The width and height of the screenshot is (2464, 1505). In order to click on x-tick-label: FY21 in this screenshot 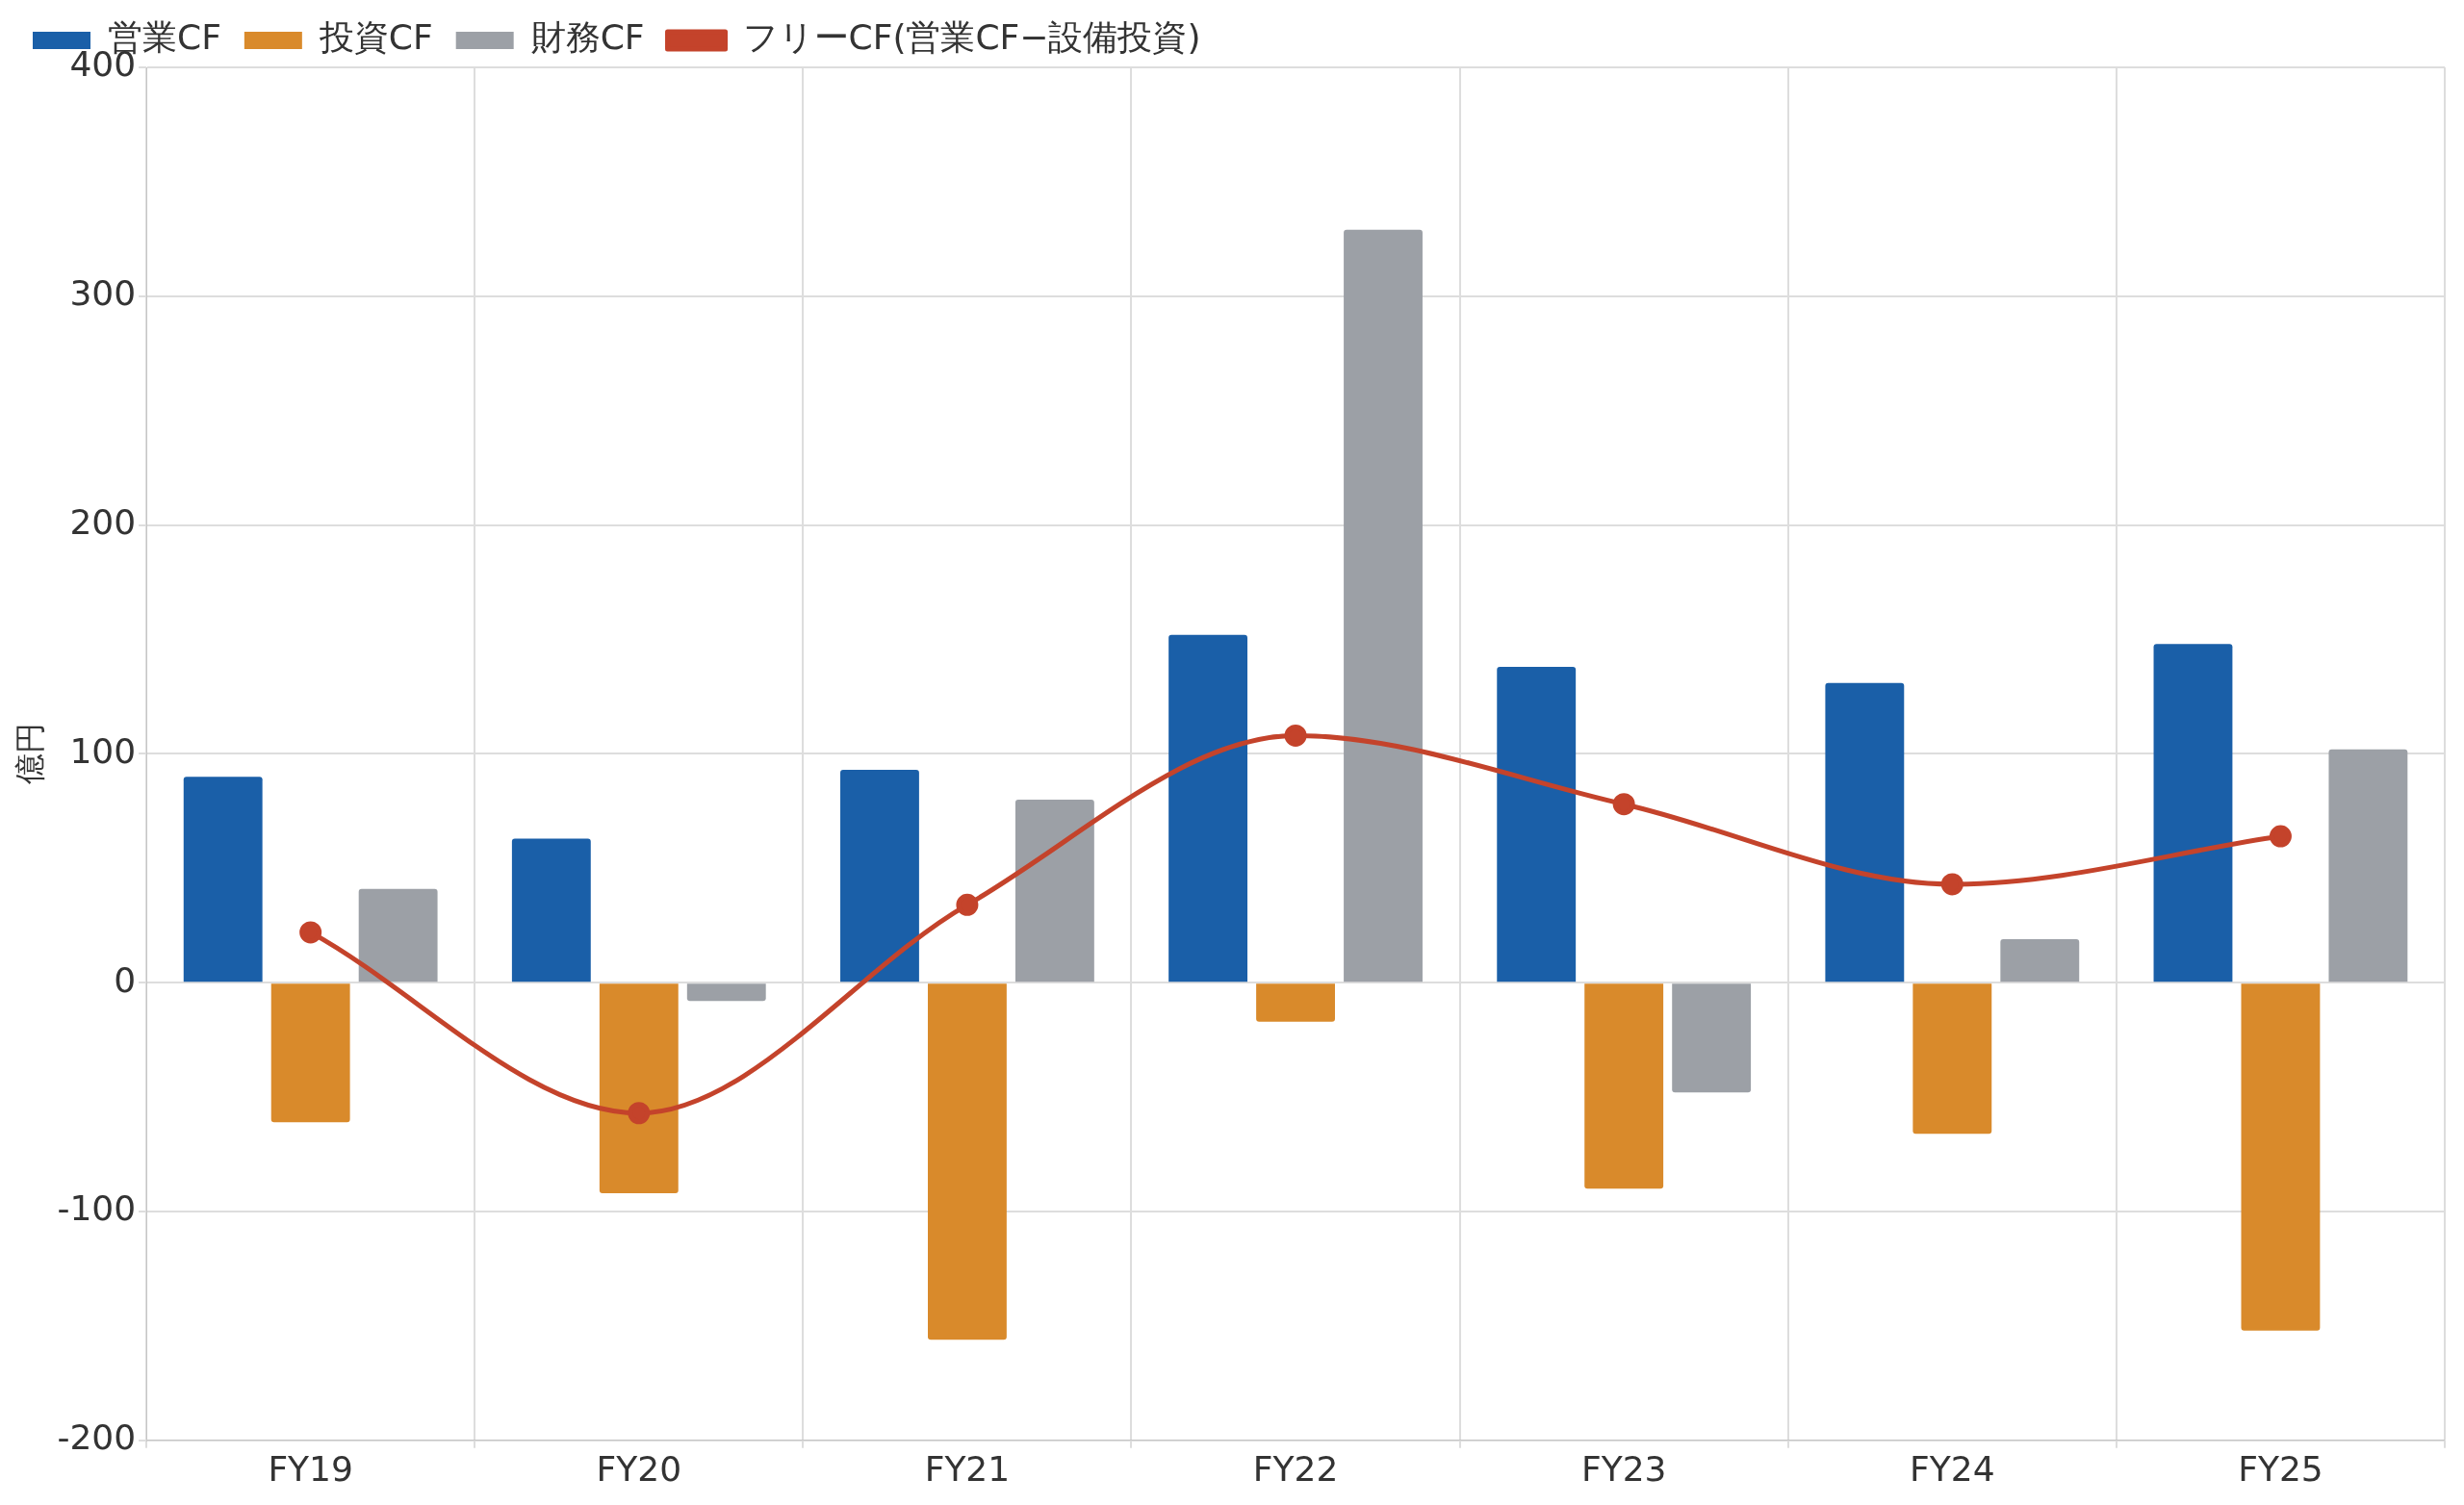, I will do `click(967, 1468)`.